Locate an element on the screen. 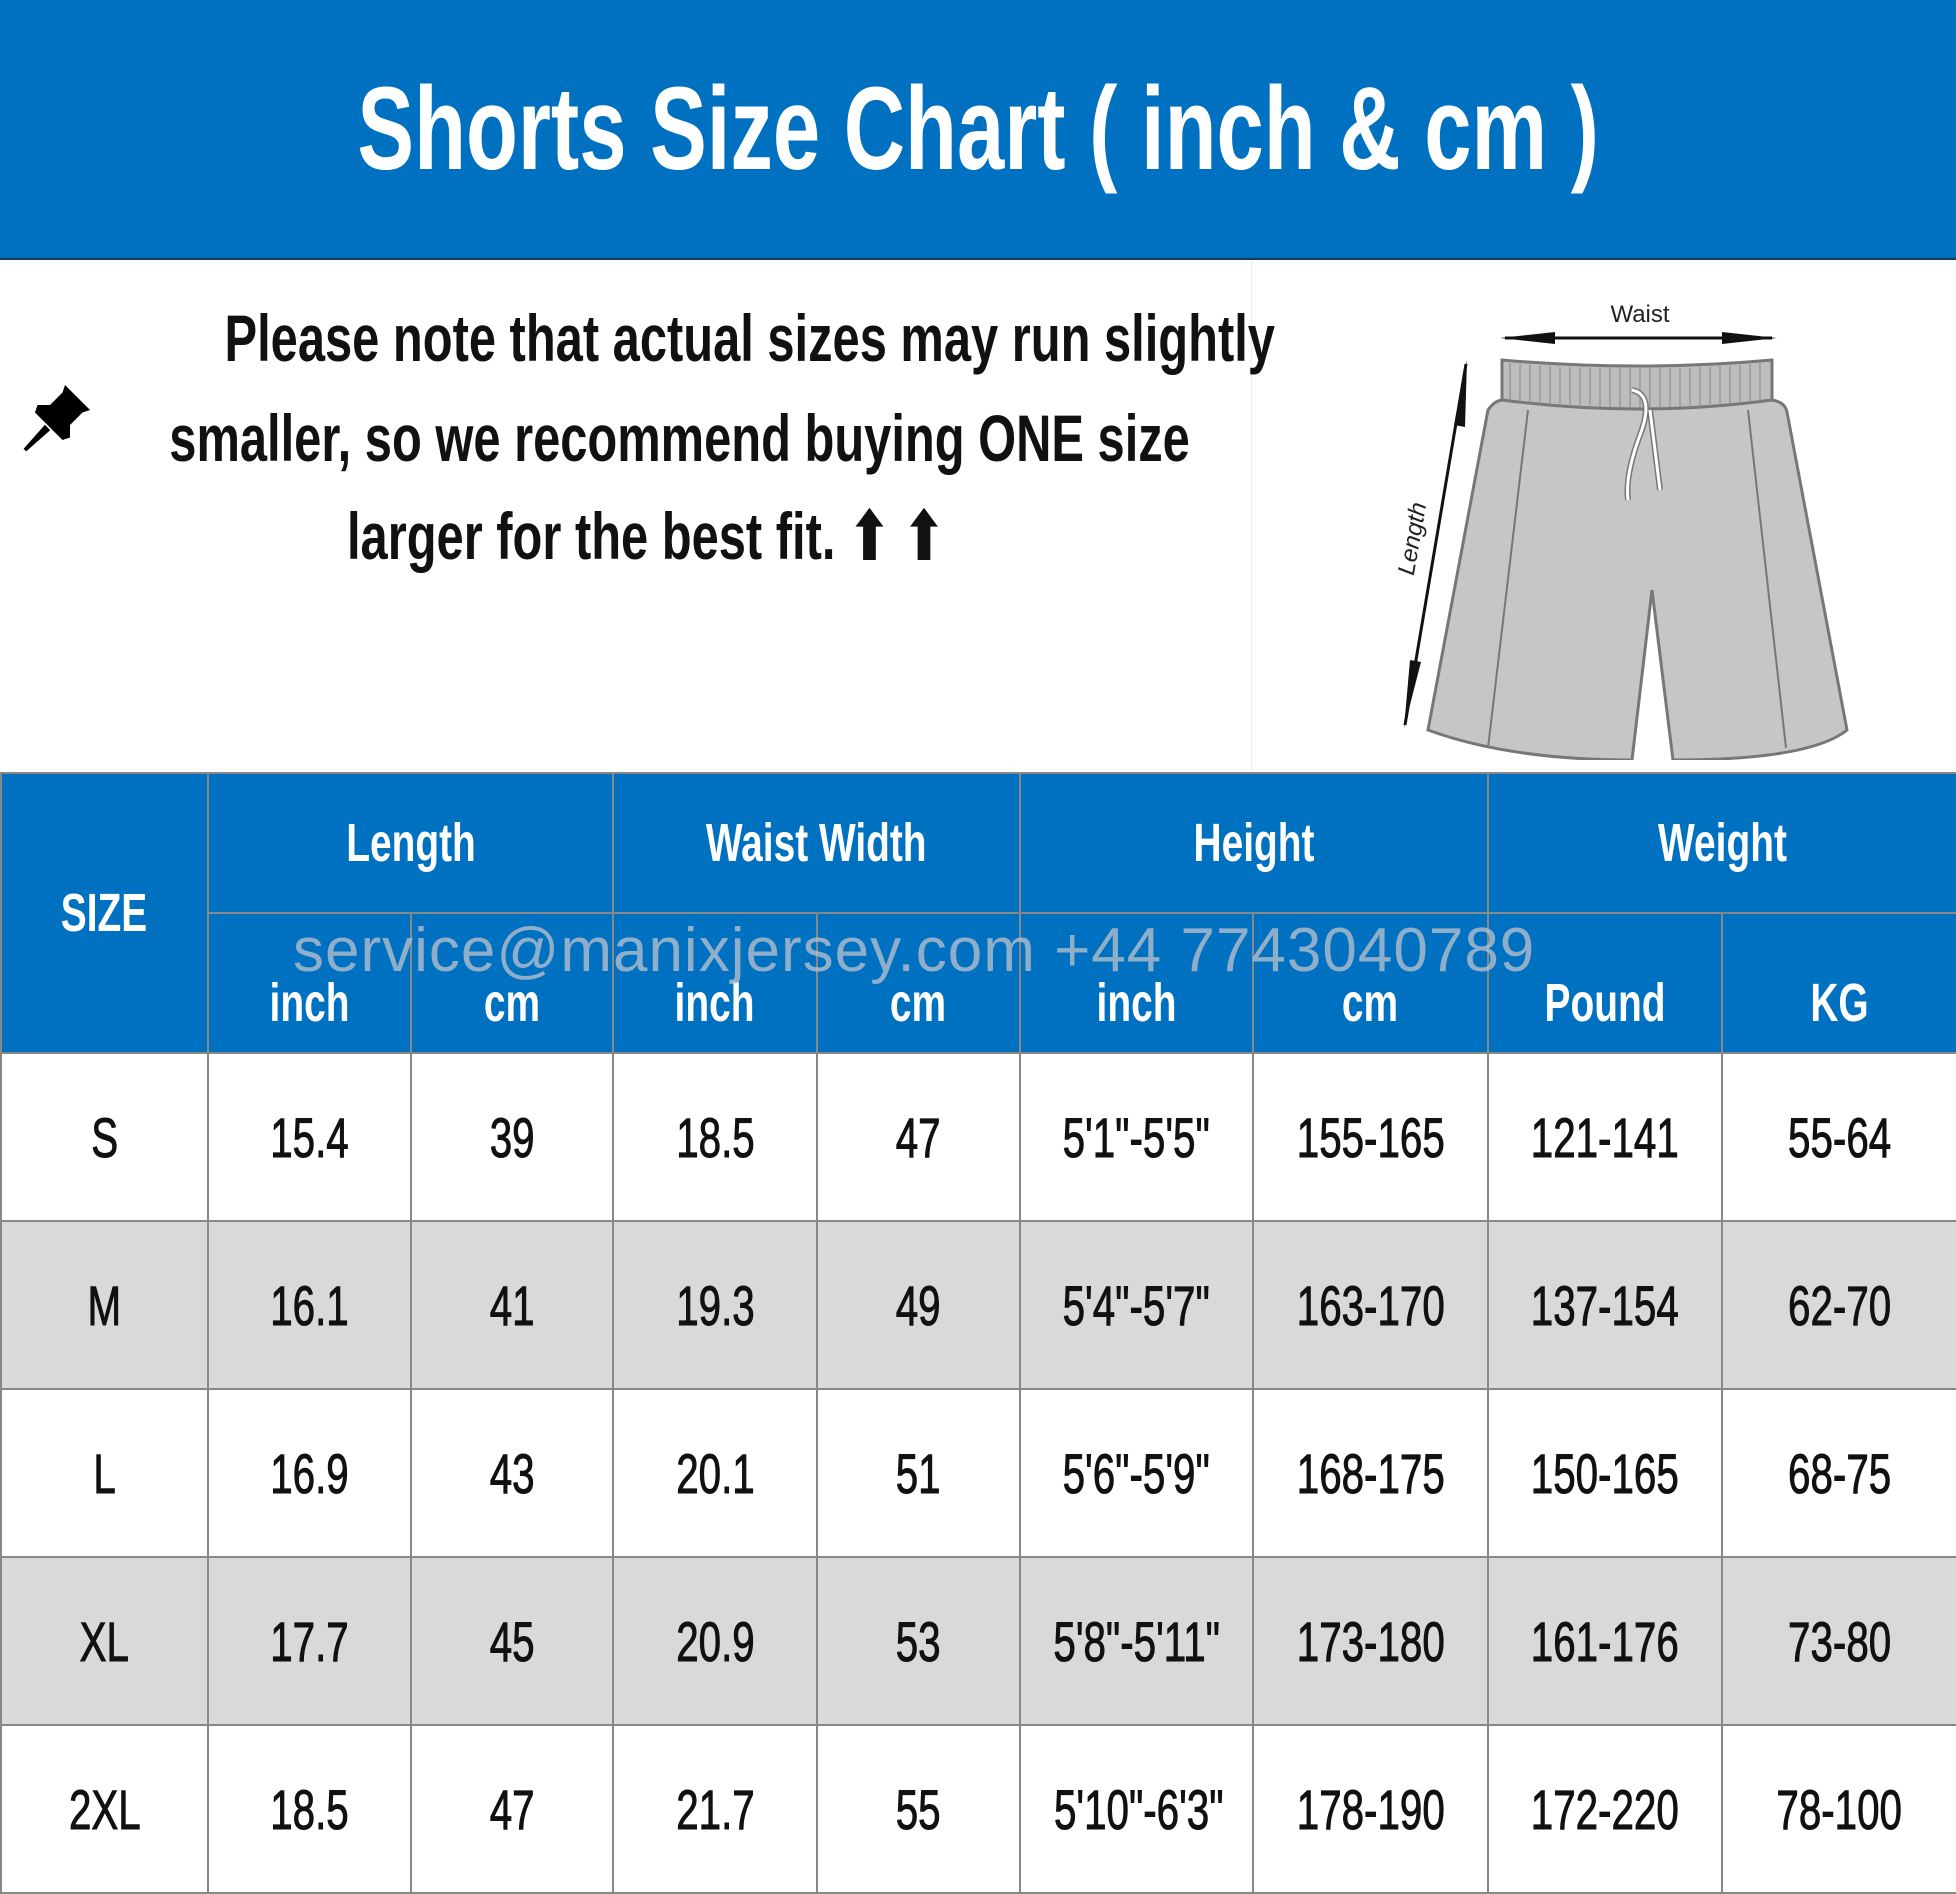  table-cell: 178-190 is located at coordinates (1370, 1809).